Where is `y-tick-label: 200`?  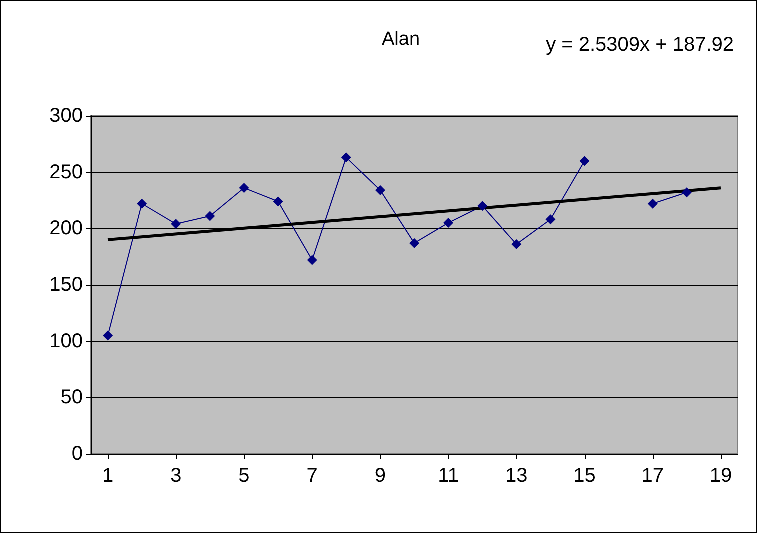
y-tick-label: 200 is located at coordinates (66, 229).